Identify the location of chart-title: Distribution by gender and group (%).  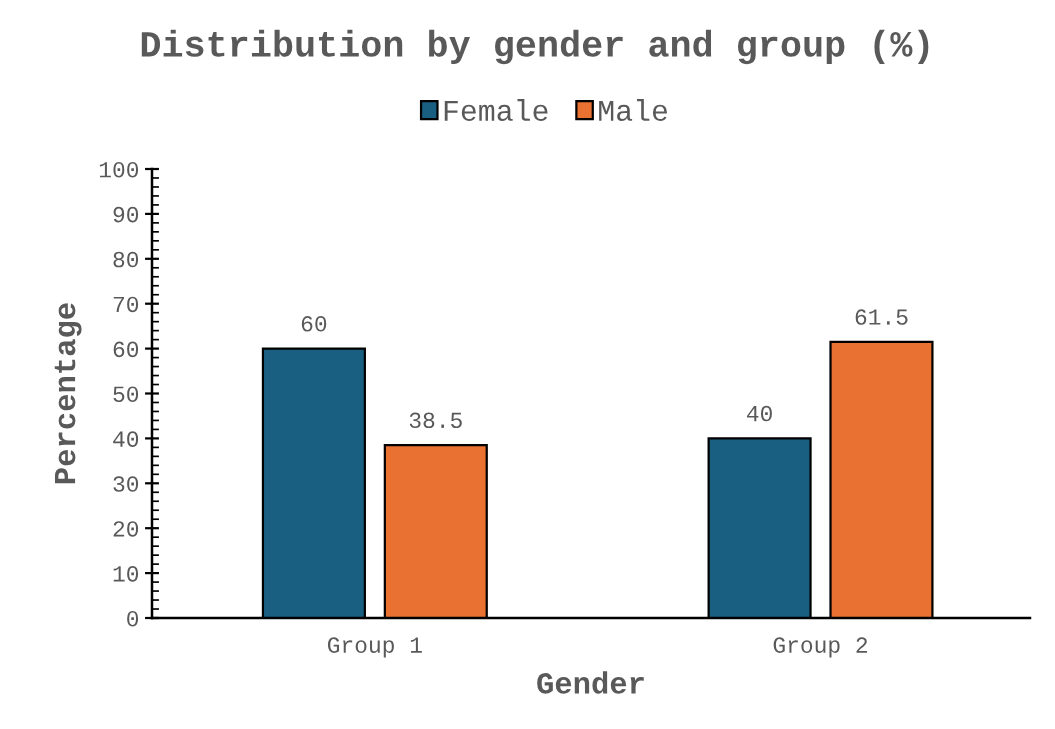
(535, 47).